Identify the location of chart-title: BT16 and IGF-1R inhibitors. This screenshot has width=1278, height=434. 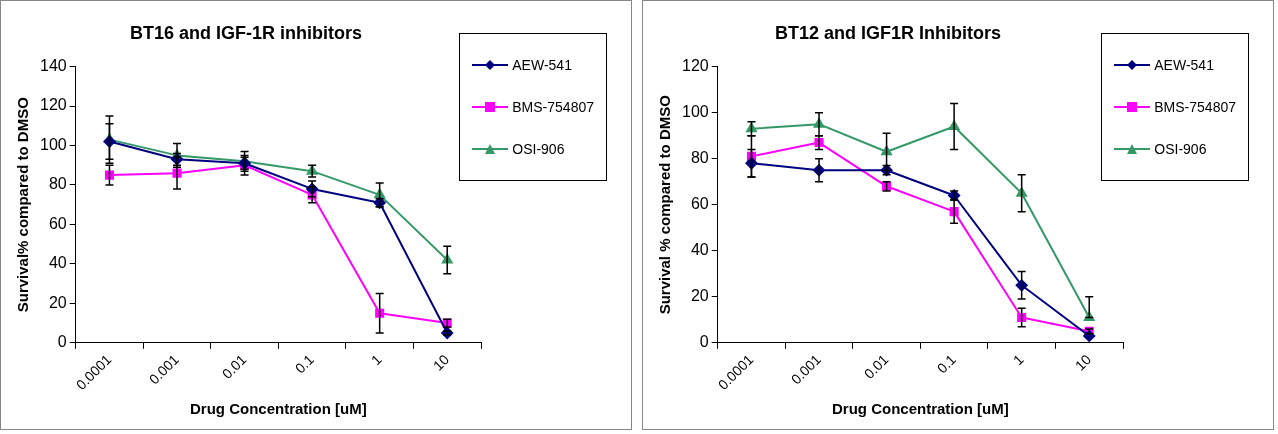
(246, 32).